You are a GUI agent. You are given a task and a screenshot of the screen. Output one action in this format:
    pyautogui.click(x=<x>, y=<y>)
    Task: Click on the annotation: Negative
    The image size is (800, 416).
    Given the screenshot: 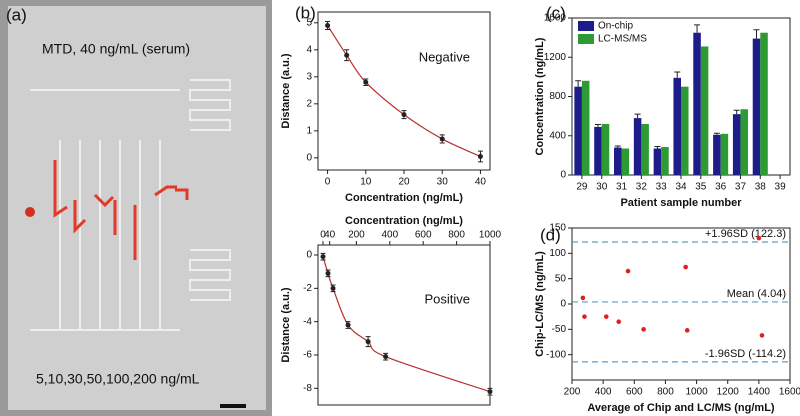 What is the action you would take?
    pyautogui.click(x=444, y=56)
    